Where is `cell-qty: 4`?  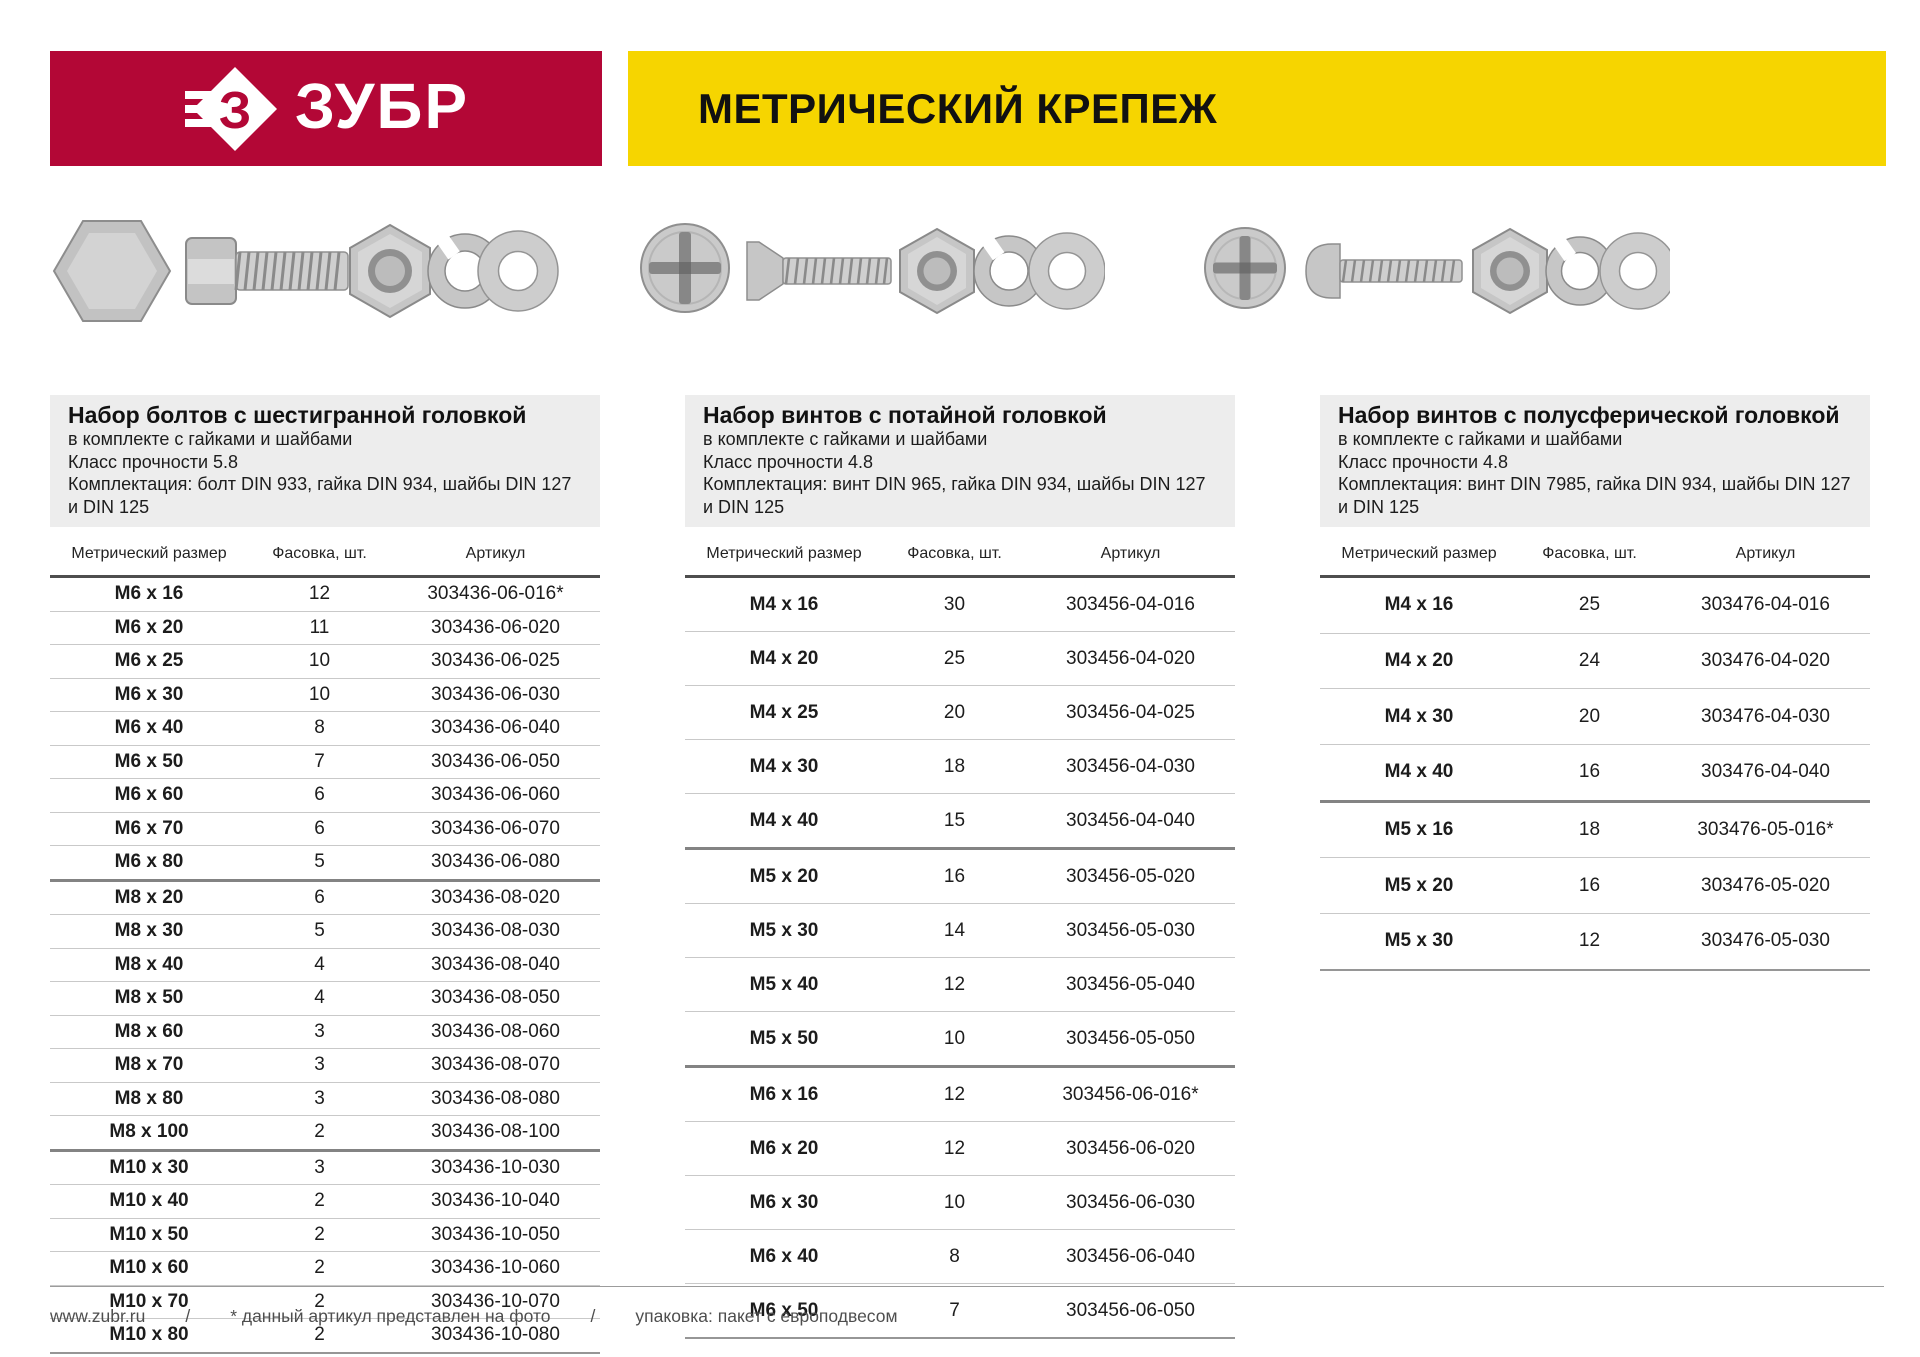 cell-qty: 4 is located at coordinates (319, 965).